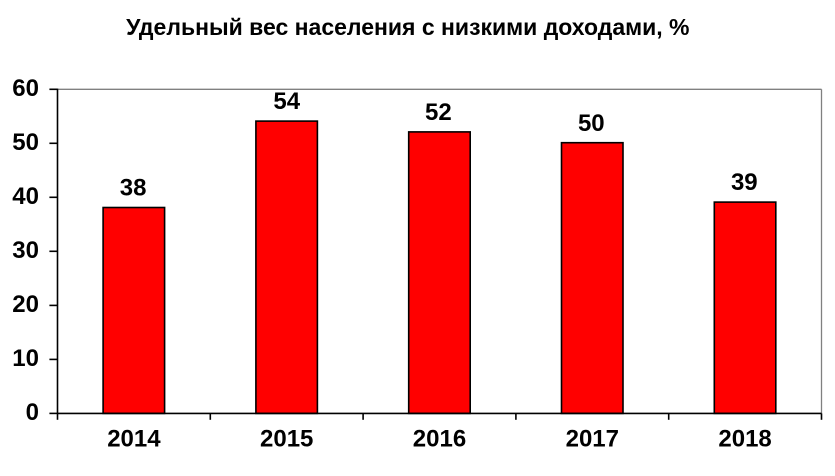 The width and height of the screenshot is (835, 476). What do you see at coordinates (25, 250) in the screenshot?
I see `svg-text: 30` at bounding box center [25, 250].